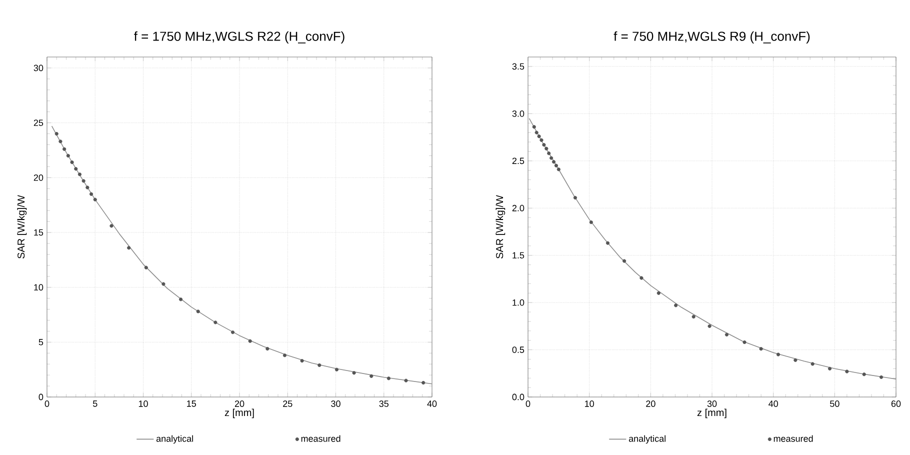 The height and width of the screenshot is (455, 910). Describe the element at coordinates (39, 68) in the screenshot. I see `y-tick-label: 30` at that location.